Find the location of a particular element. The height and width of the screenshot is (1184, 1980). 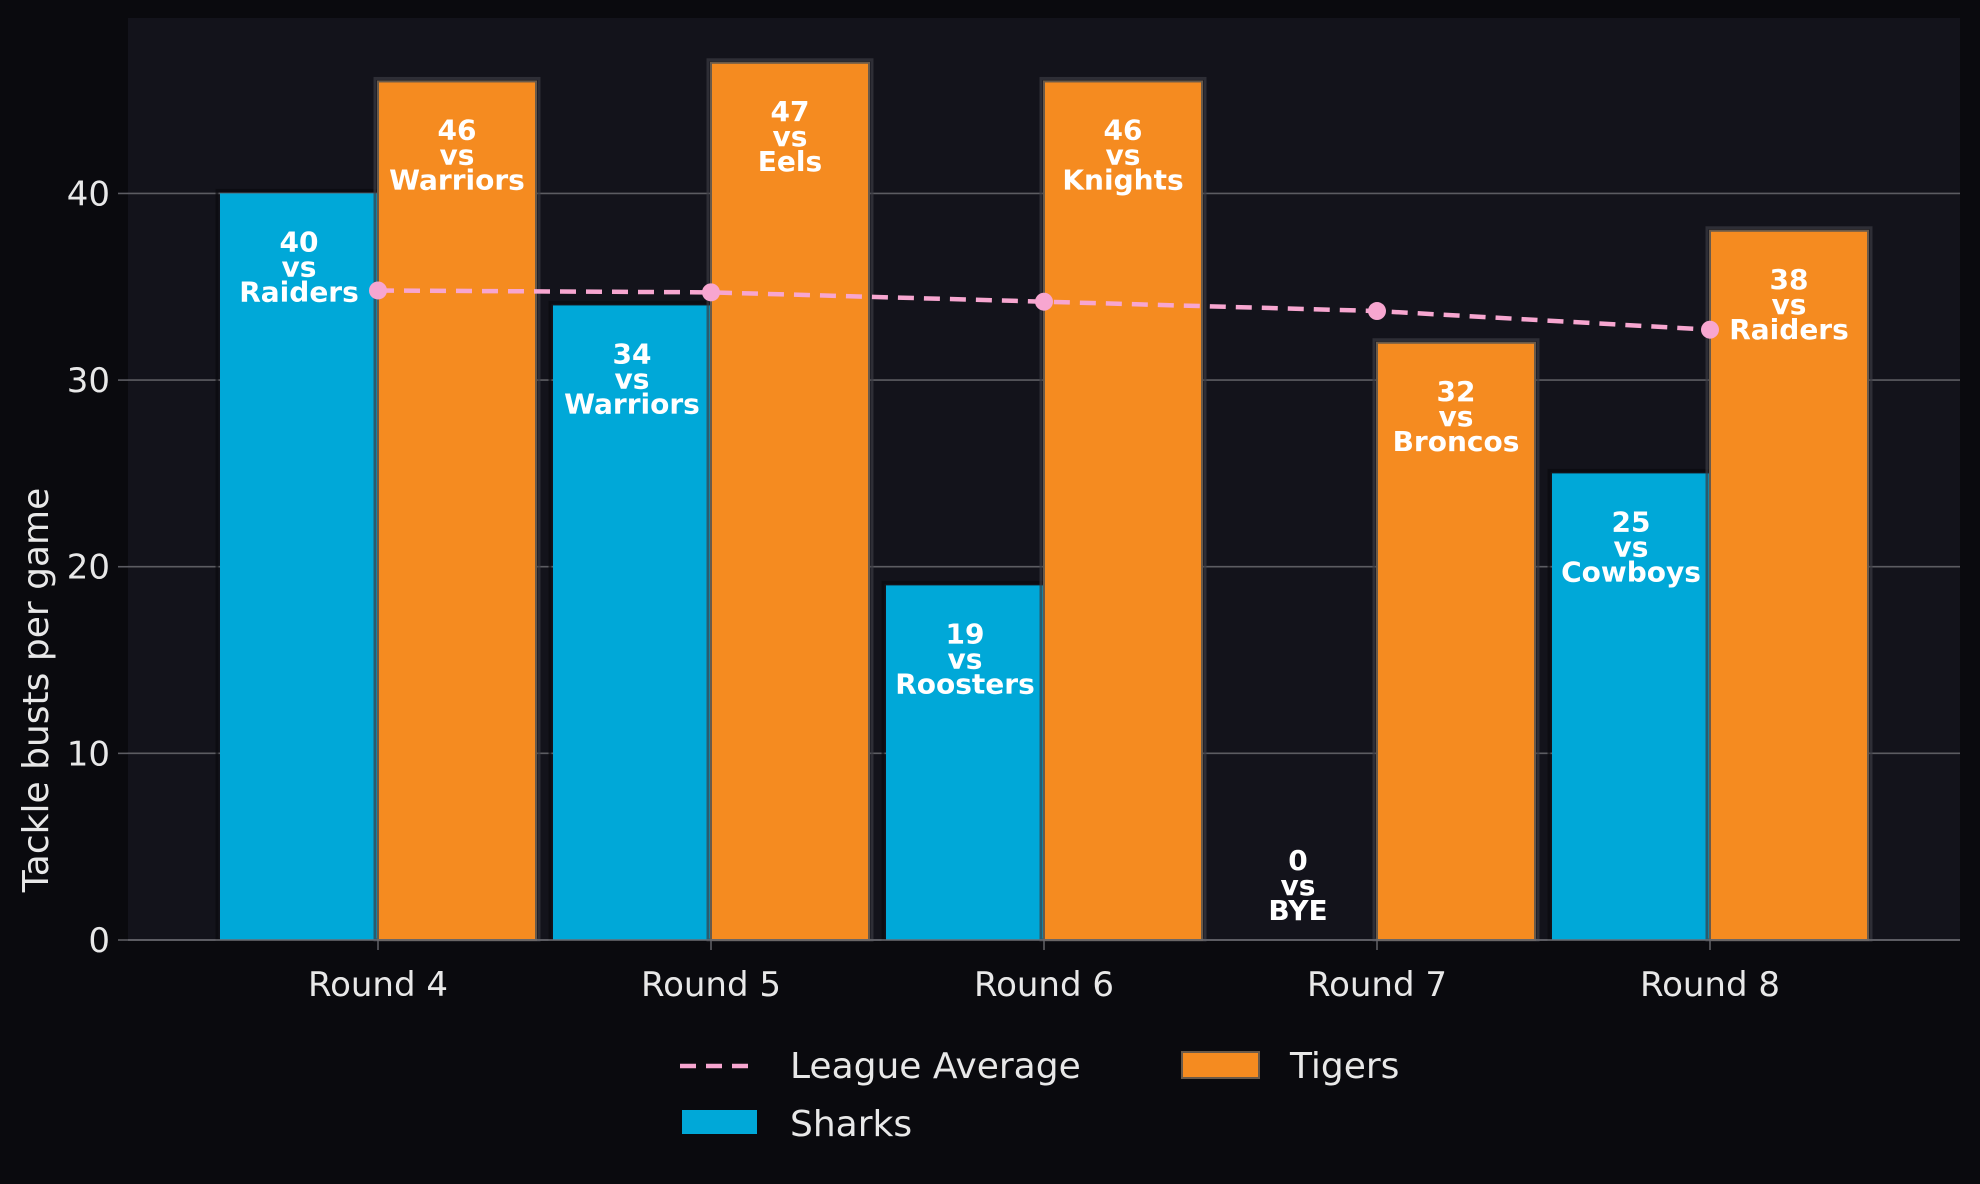

tigers-data-label: 32 vs Broncos is located at coordinates (1456, 416).